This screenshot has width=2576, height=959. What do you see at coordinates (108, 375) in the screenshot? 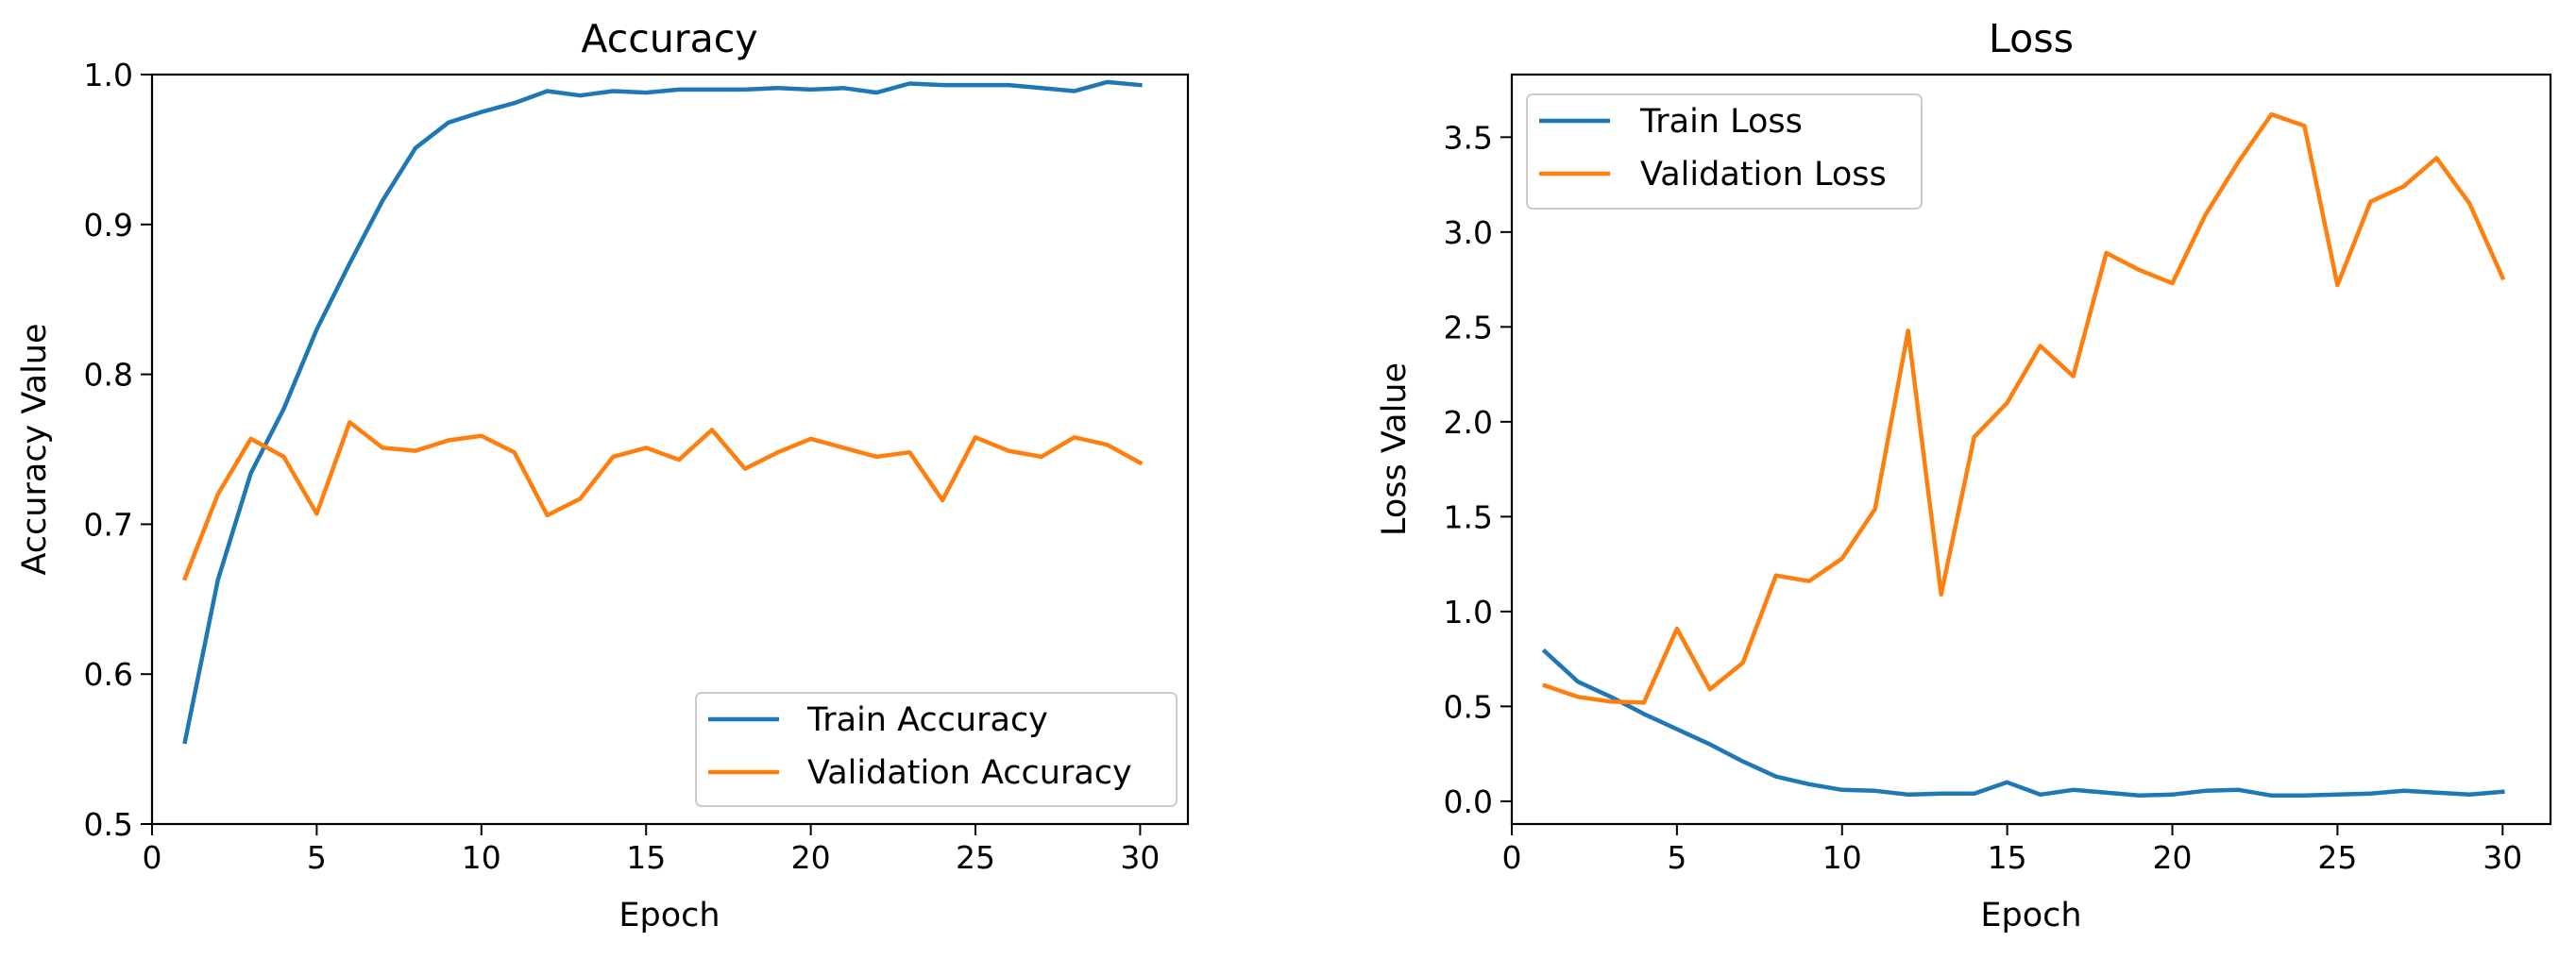
I see `accuracy-ytick-label: 0.8` at bounding box center [108, 375].